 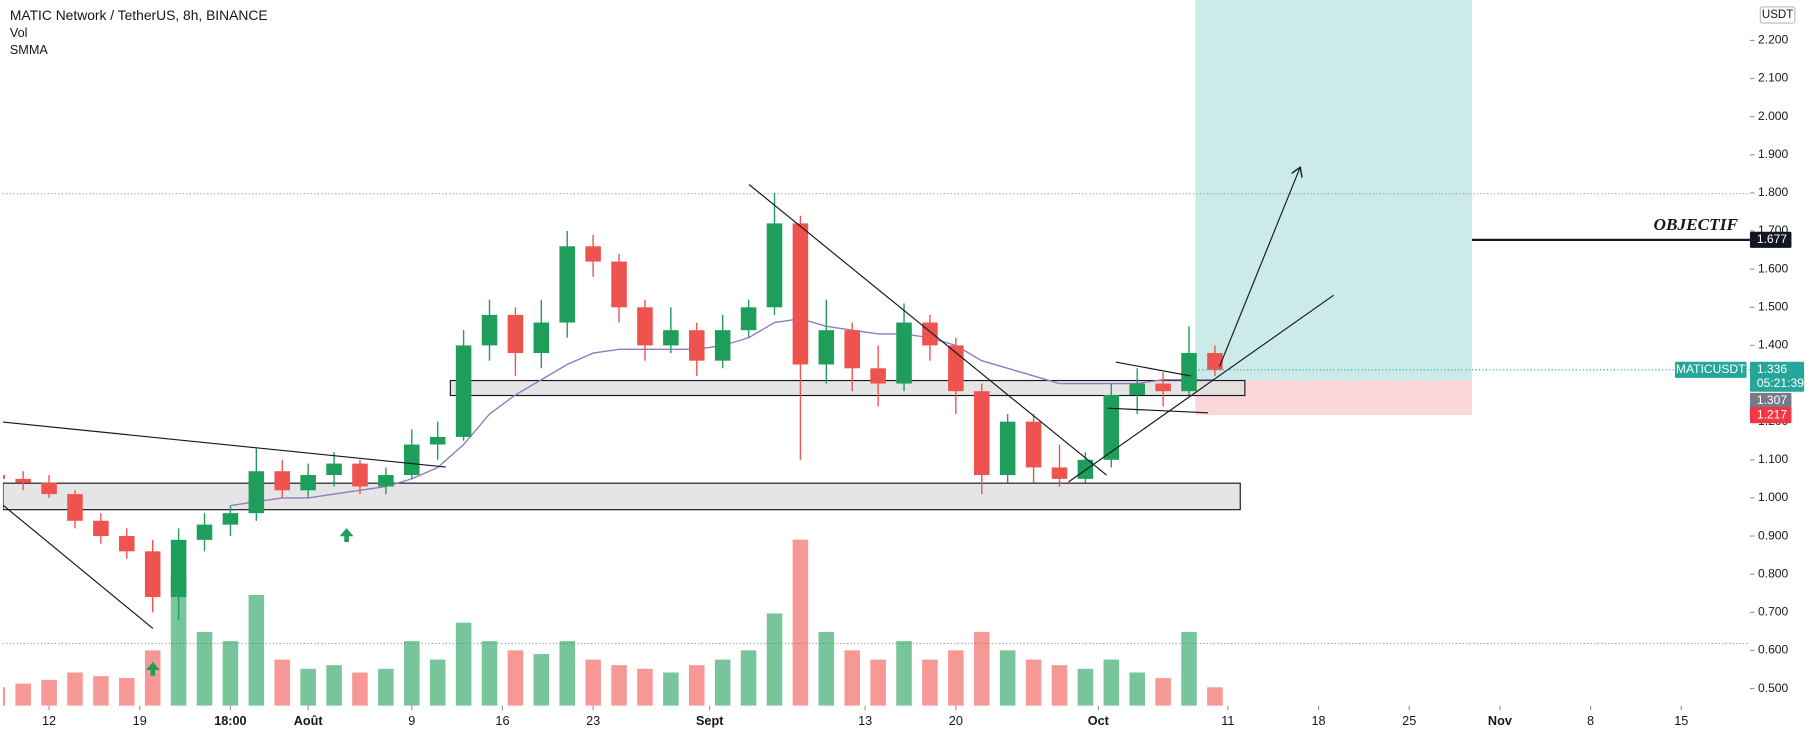 I want to click on y-tick-label: 1.800, so click(x=1773, y=192).